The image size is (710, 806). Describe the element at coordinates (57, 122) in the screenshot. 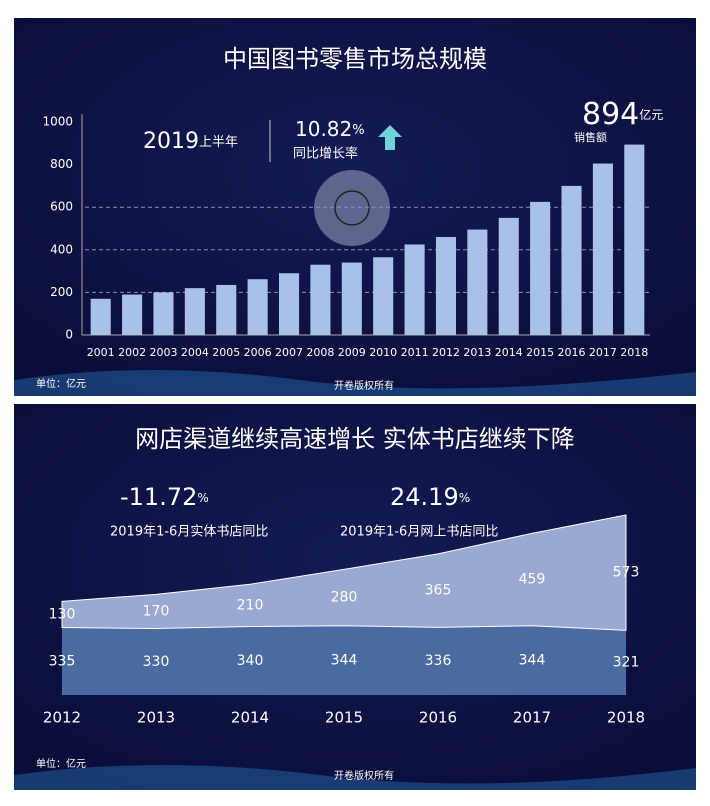

I see `y-tick-label: 1000` at that location.